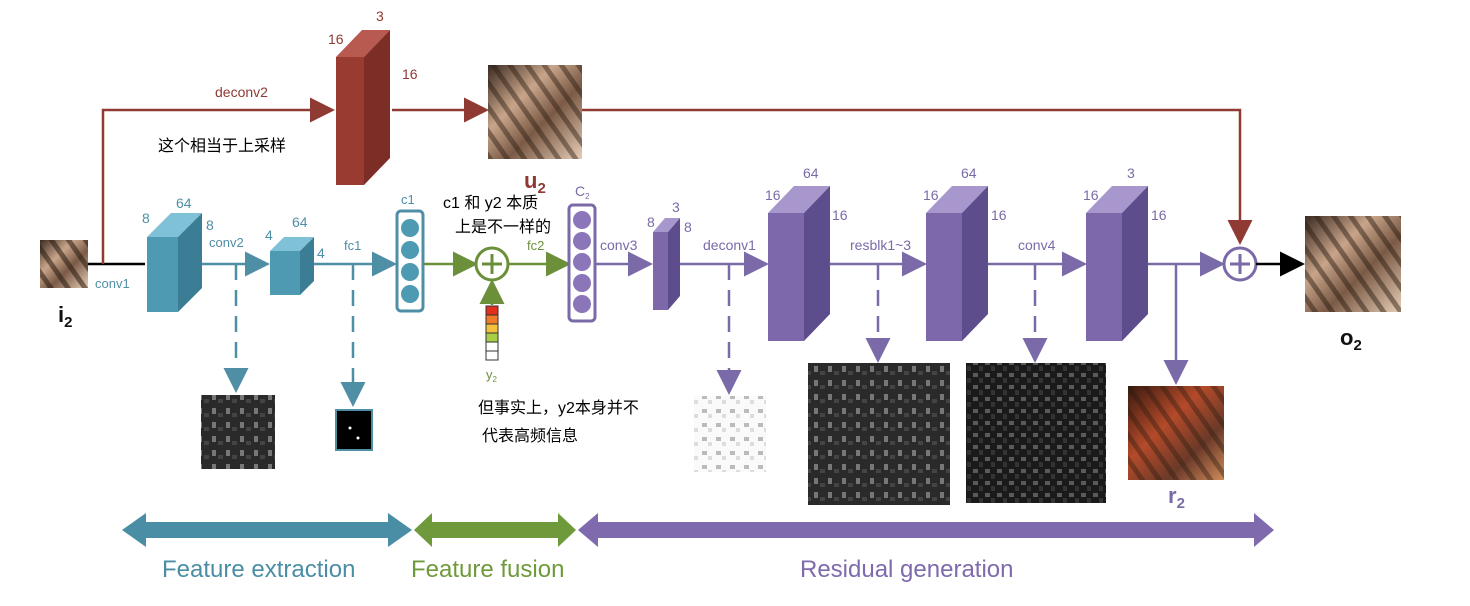 Image resolution: width=1470 pixels, height=606 pixels. What do you see at coordinates (535, 112) in the screenshot?
I see `u2-image` at bounding box center [535, 112].